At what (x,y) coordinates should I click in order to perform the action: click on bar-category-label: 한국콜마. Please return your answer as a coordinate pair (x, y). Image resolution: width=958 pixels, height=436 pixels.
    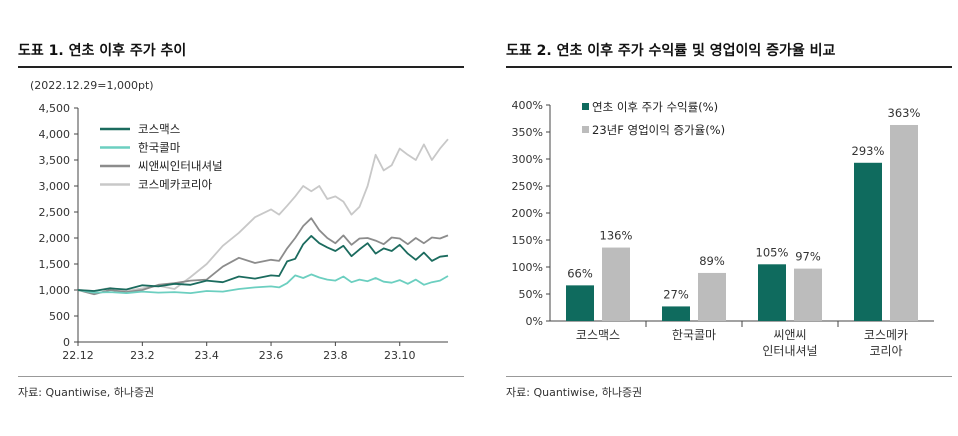
    Looking at the image, I should click on (694, 335).